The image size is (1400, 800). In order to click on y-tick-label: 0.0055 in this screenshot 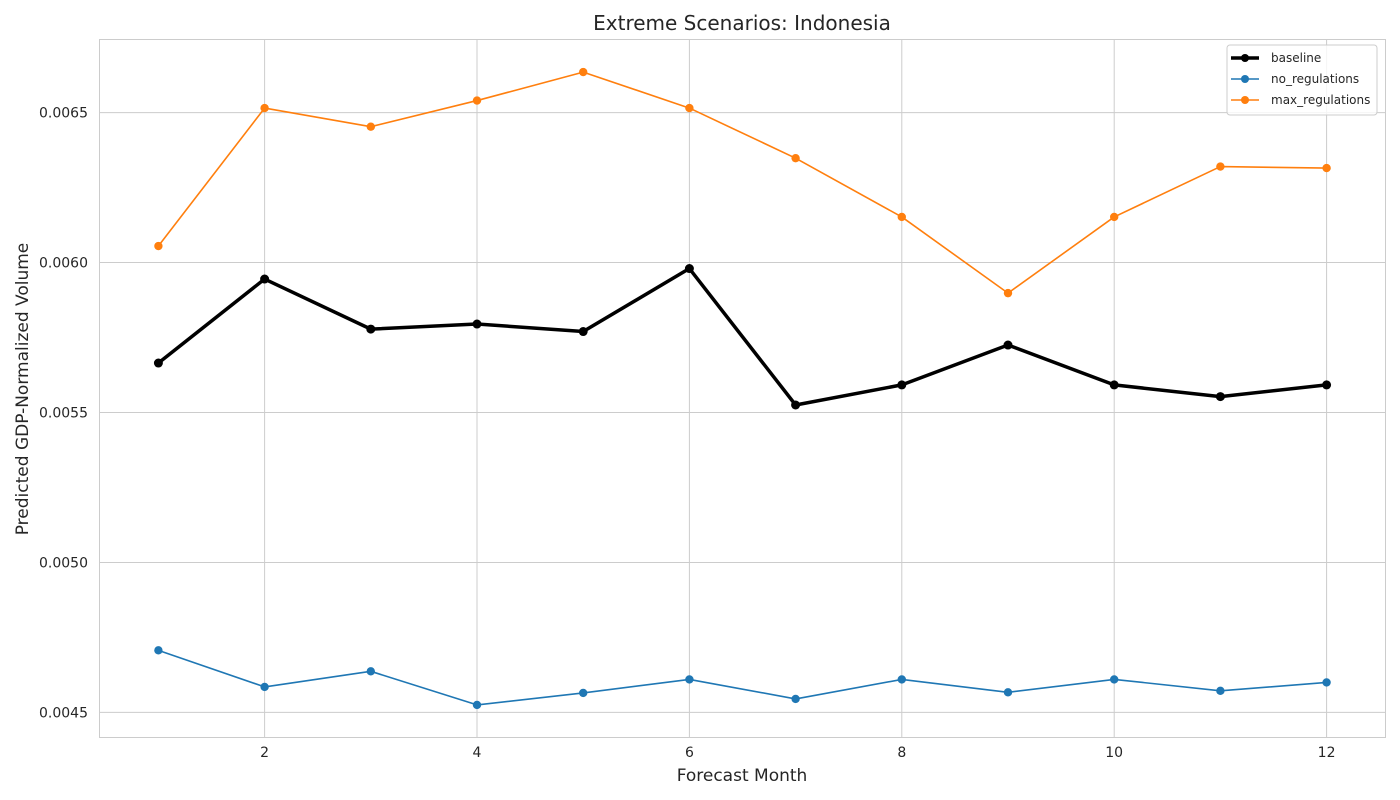, I will do `click(63, 413)`.